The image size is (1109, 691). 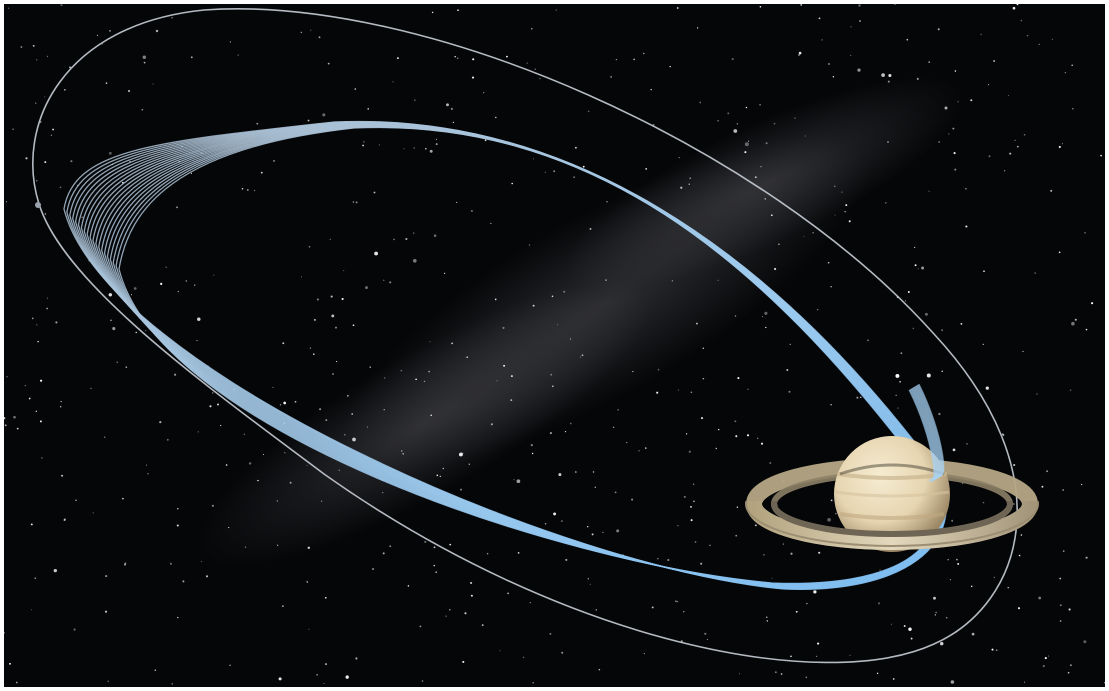 What do you see at coordinates (926, 432) in the screenshot?
I see `inner-orbits-front` at bounding box center [926, 432].